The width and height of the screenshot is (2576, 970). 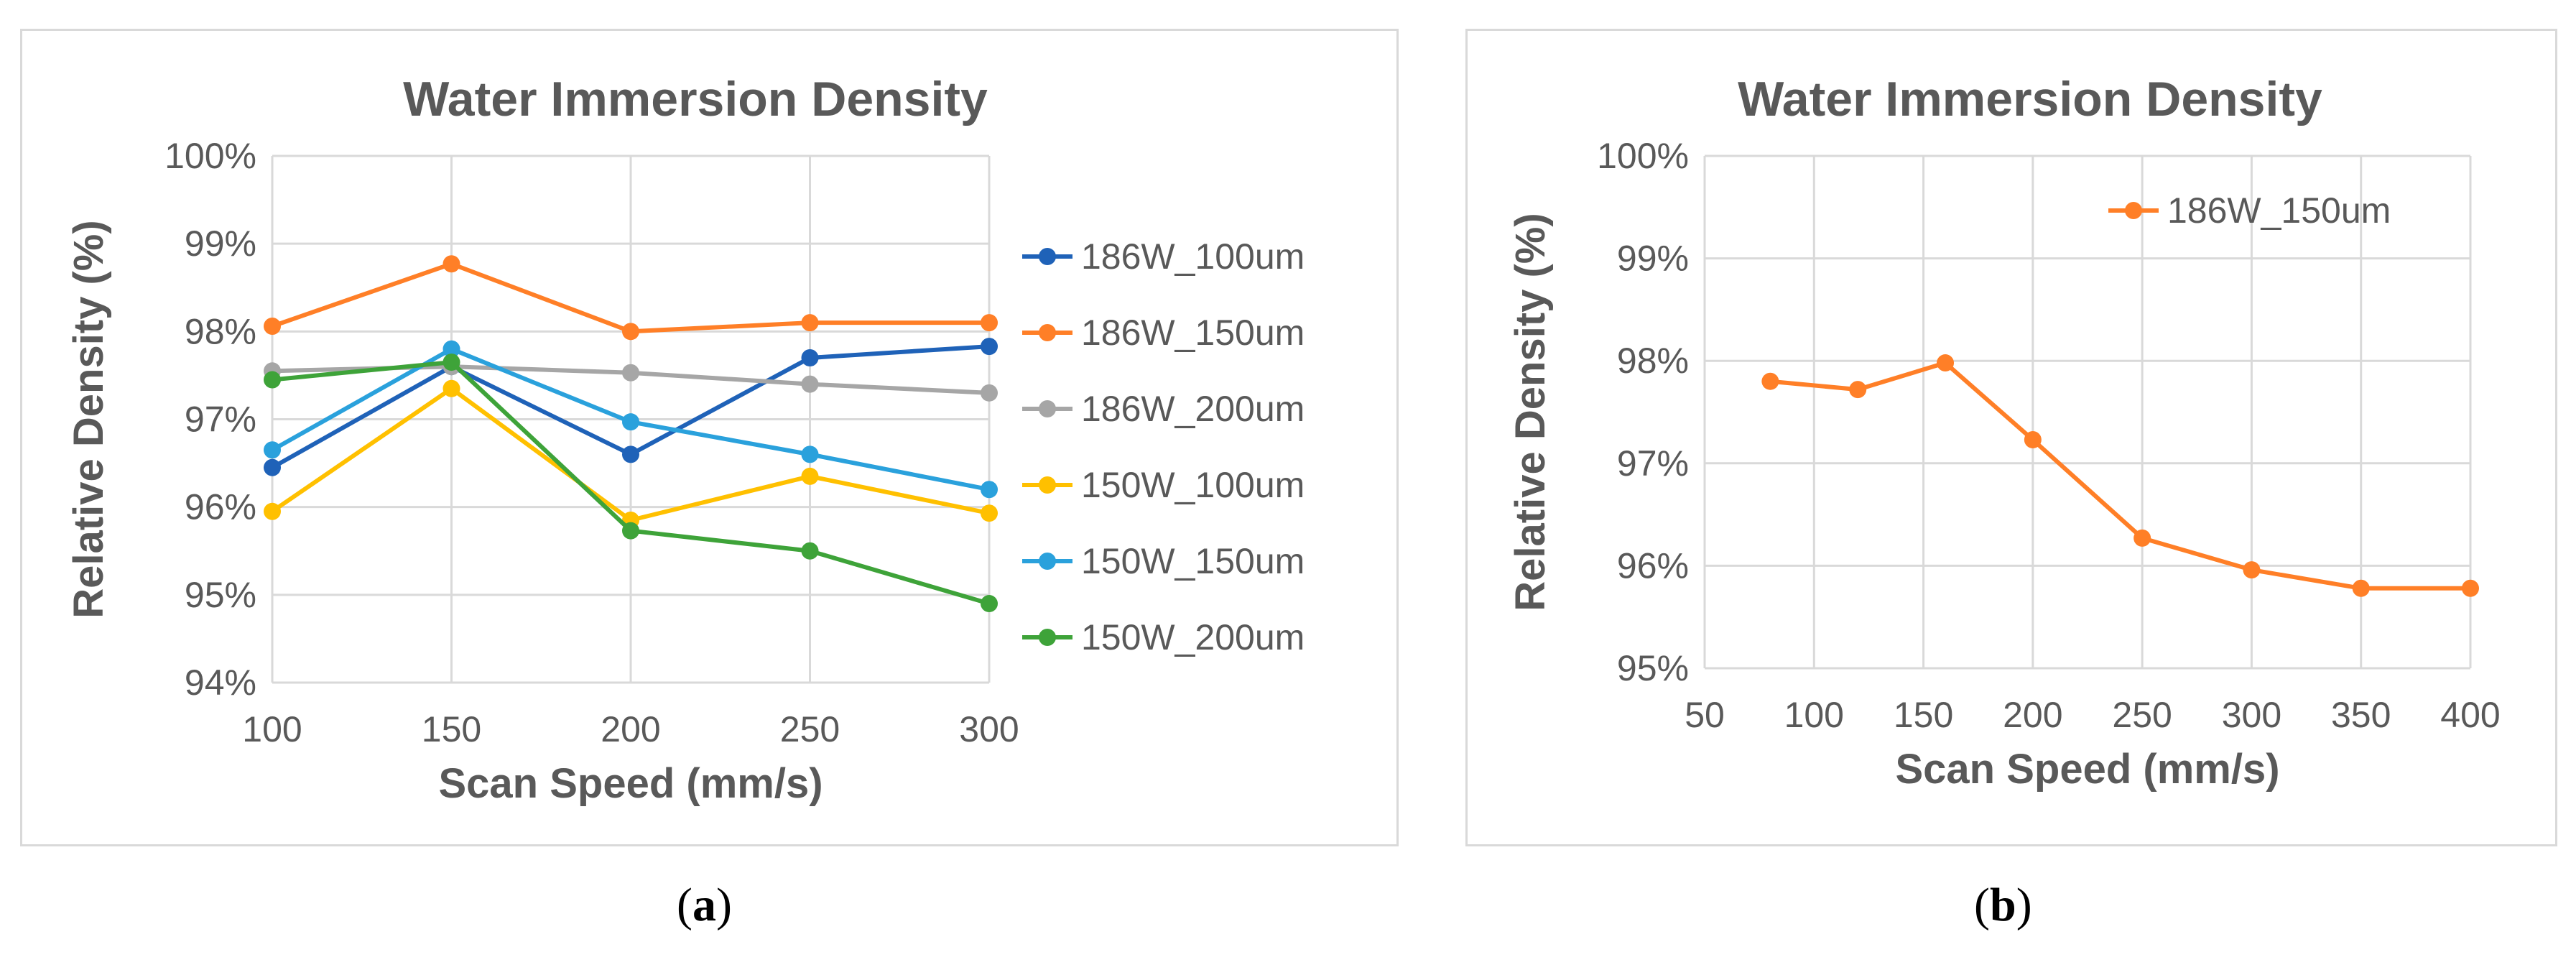 I want to click on chart-a-y-tick-label: 97%, so click(x=220, y=419).